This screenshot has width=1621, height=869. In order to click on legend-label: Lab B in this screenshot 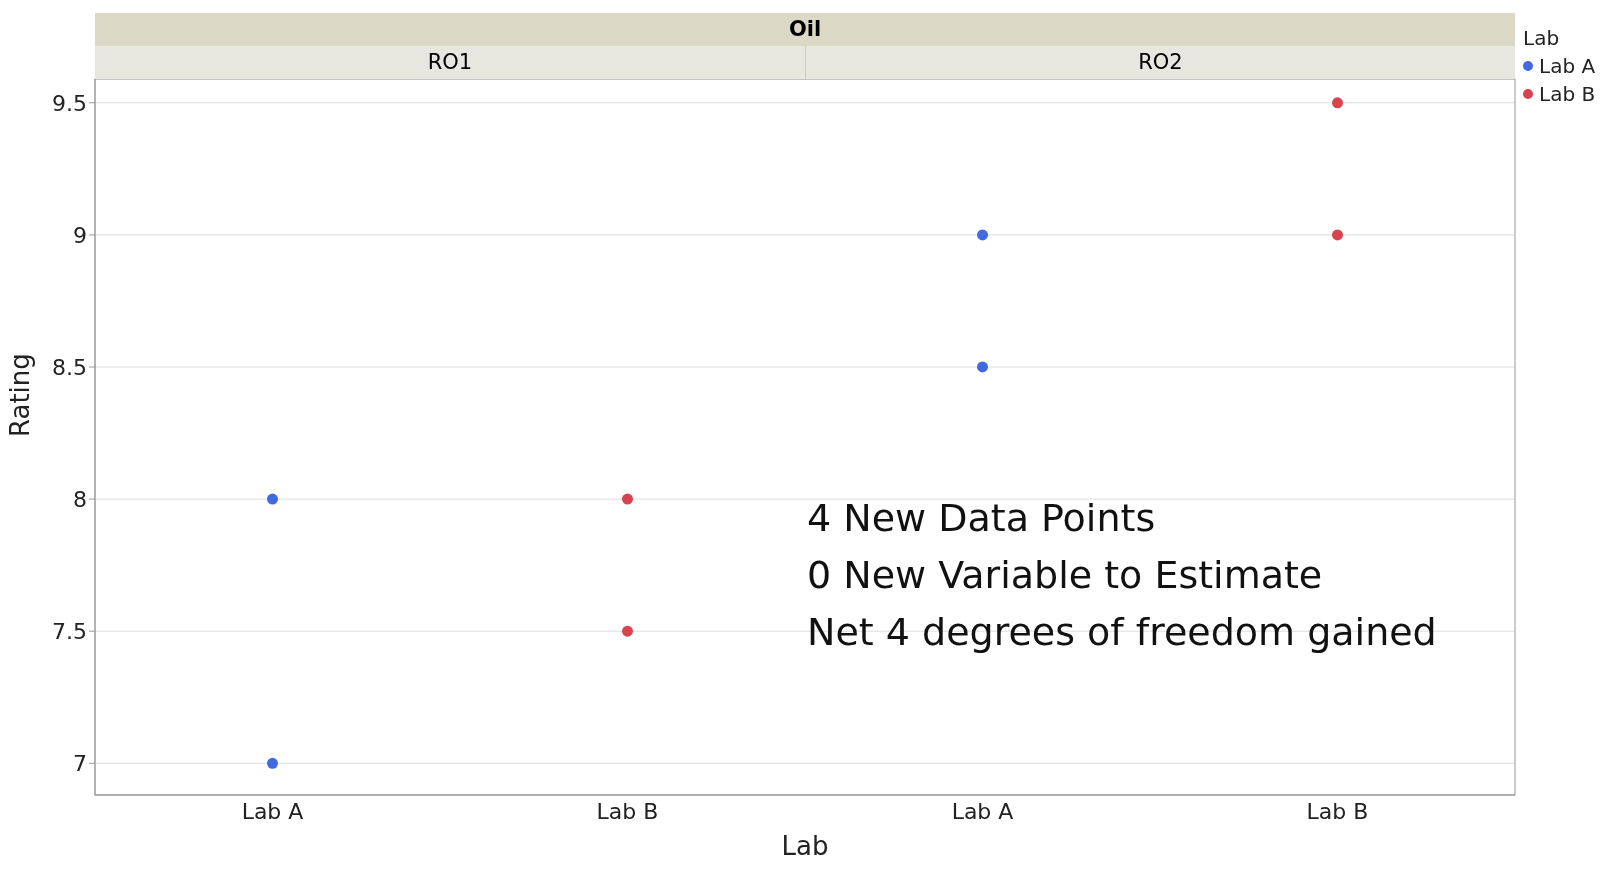, I will do `click(1567, 94)`.